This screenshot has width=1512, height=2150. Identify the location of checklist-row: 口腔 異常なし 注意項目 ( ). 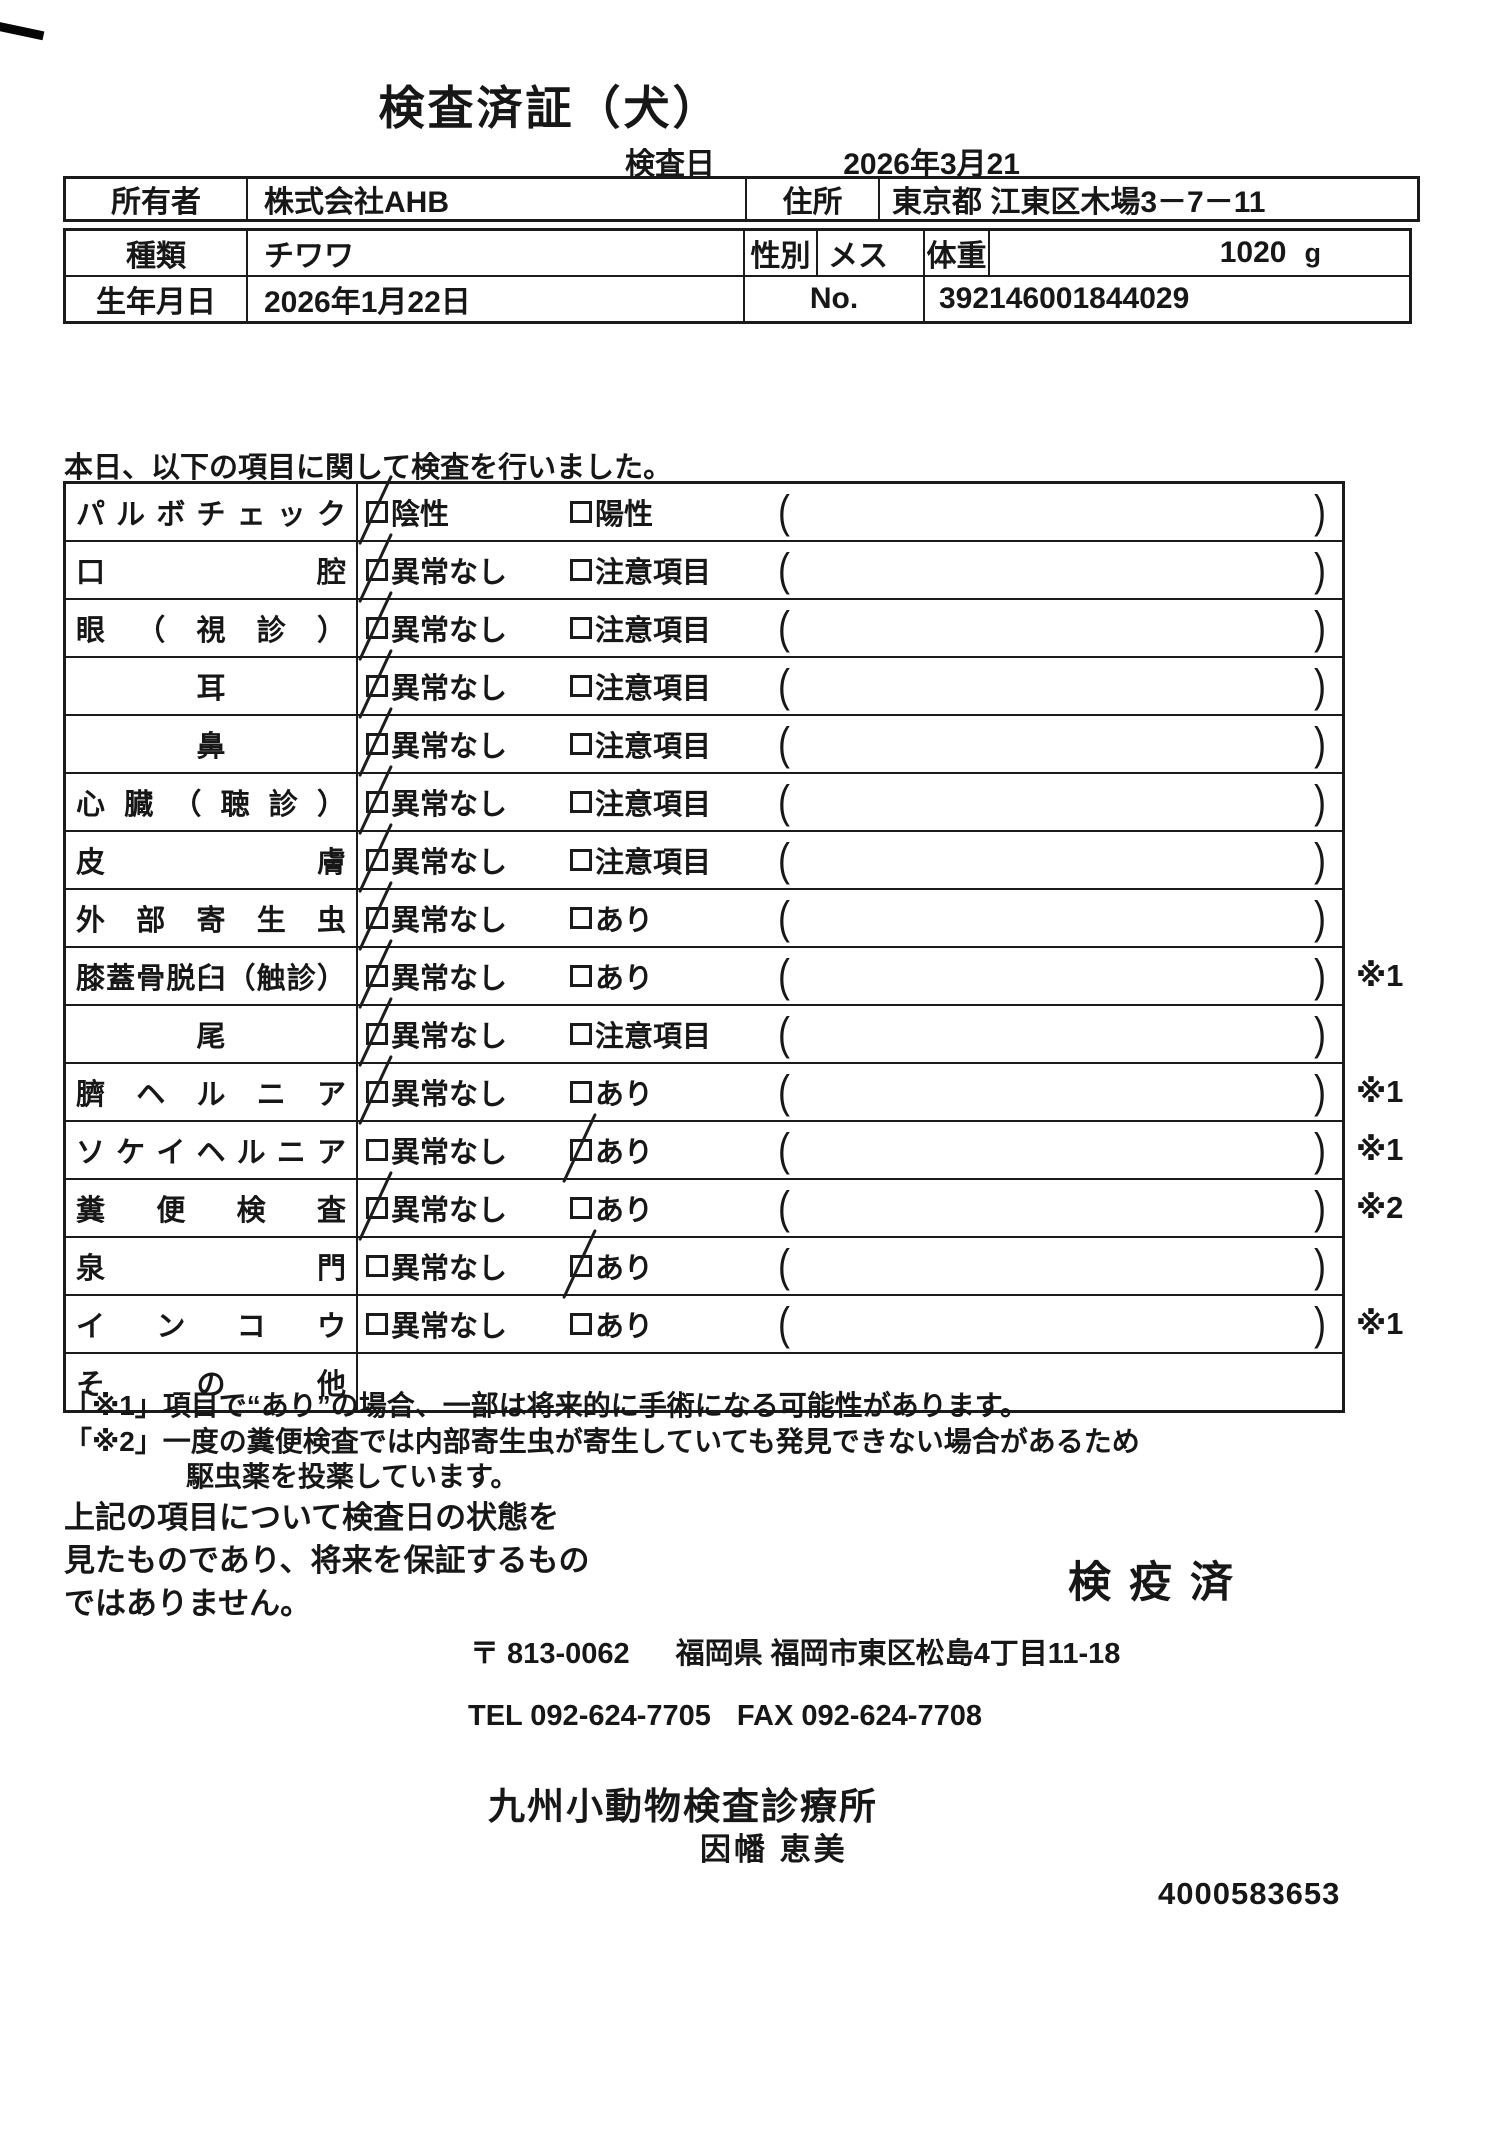
(704, 568).